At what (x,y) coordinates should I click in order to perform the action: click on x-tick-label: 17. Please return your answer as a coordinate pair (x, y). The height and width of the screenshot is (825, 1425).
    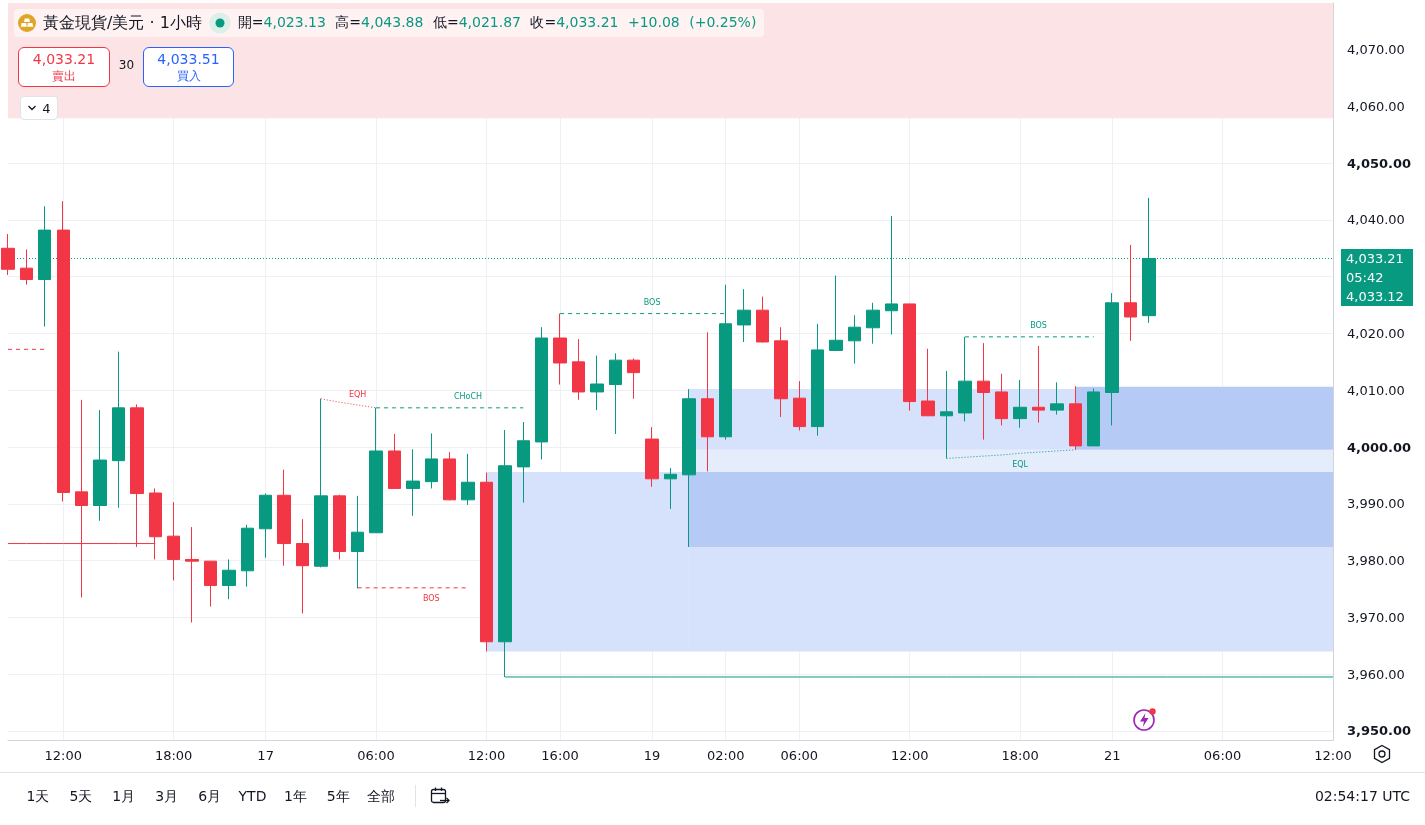
    Looking at the image, I should click on (265, 755).